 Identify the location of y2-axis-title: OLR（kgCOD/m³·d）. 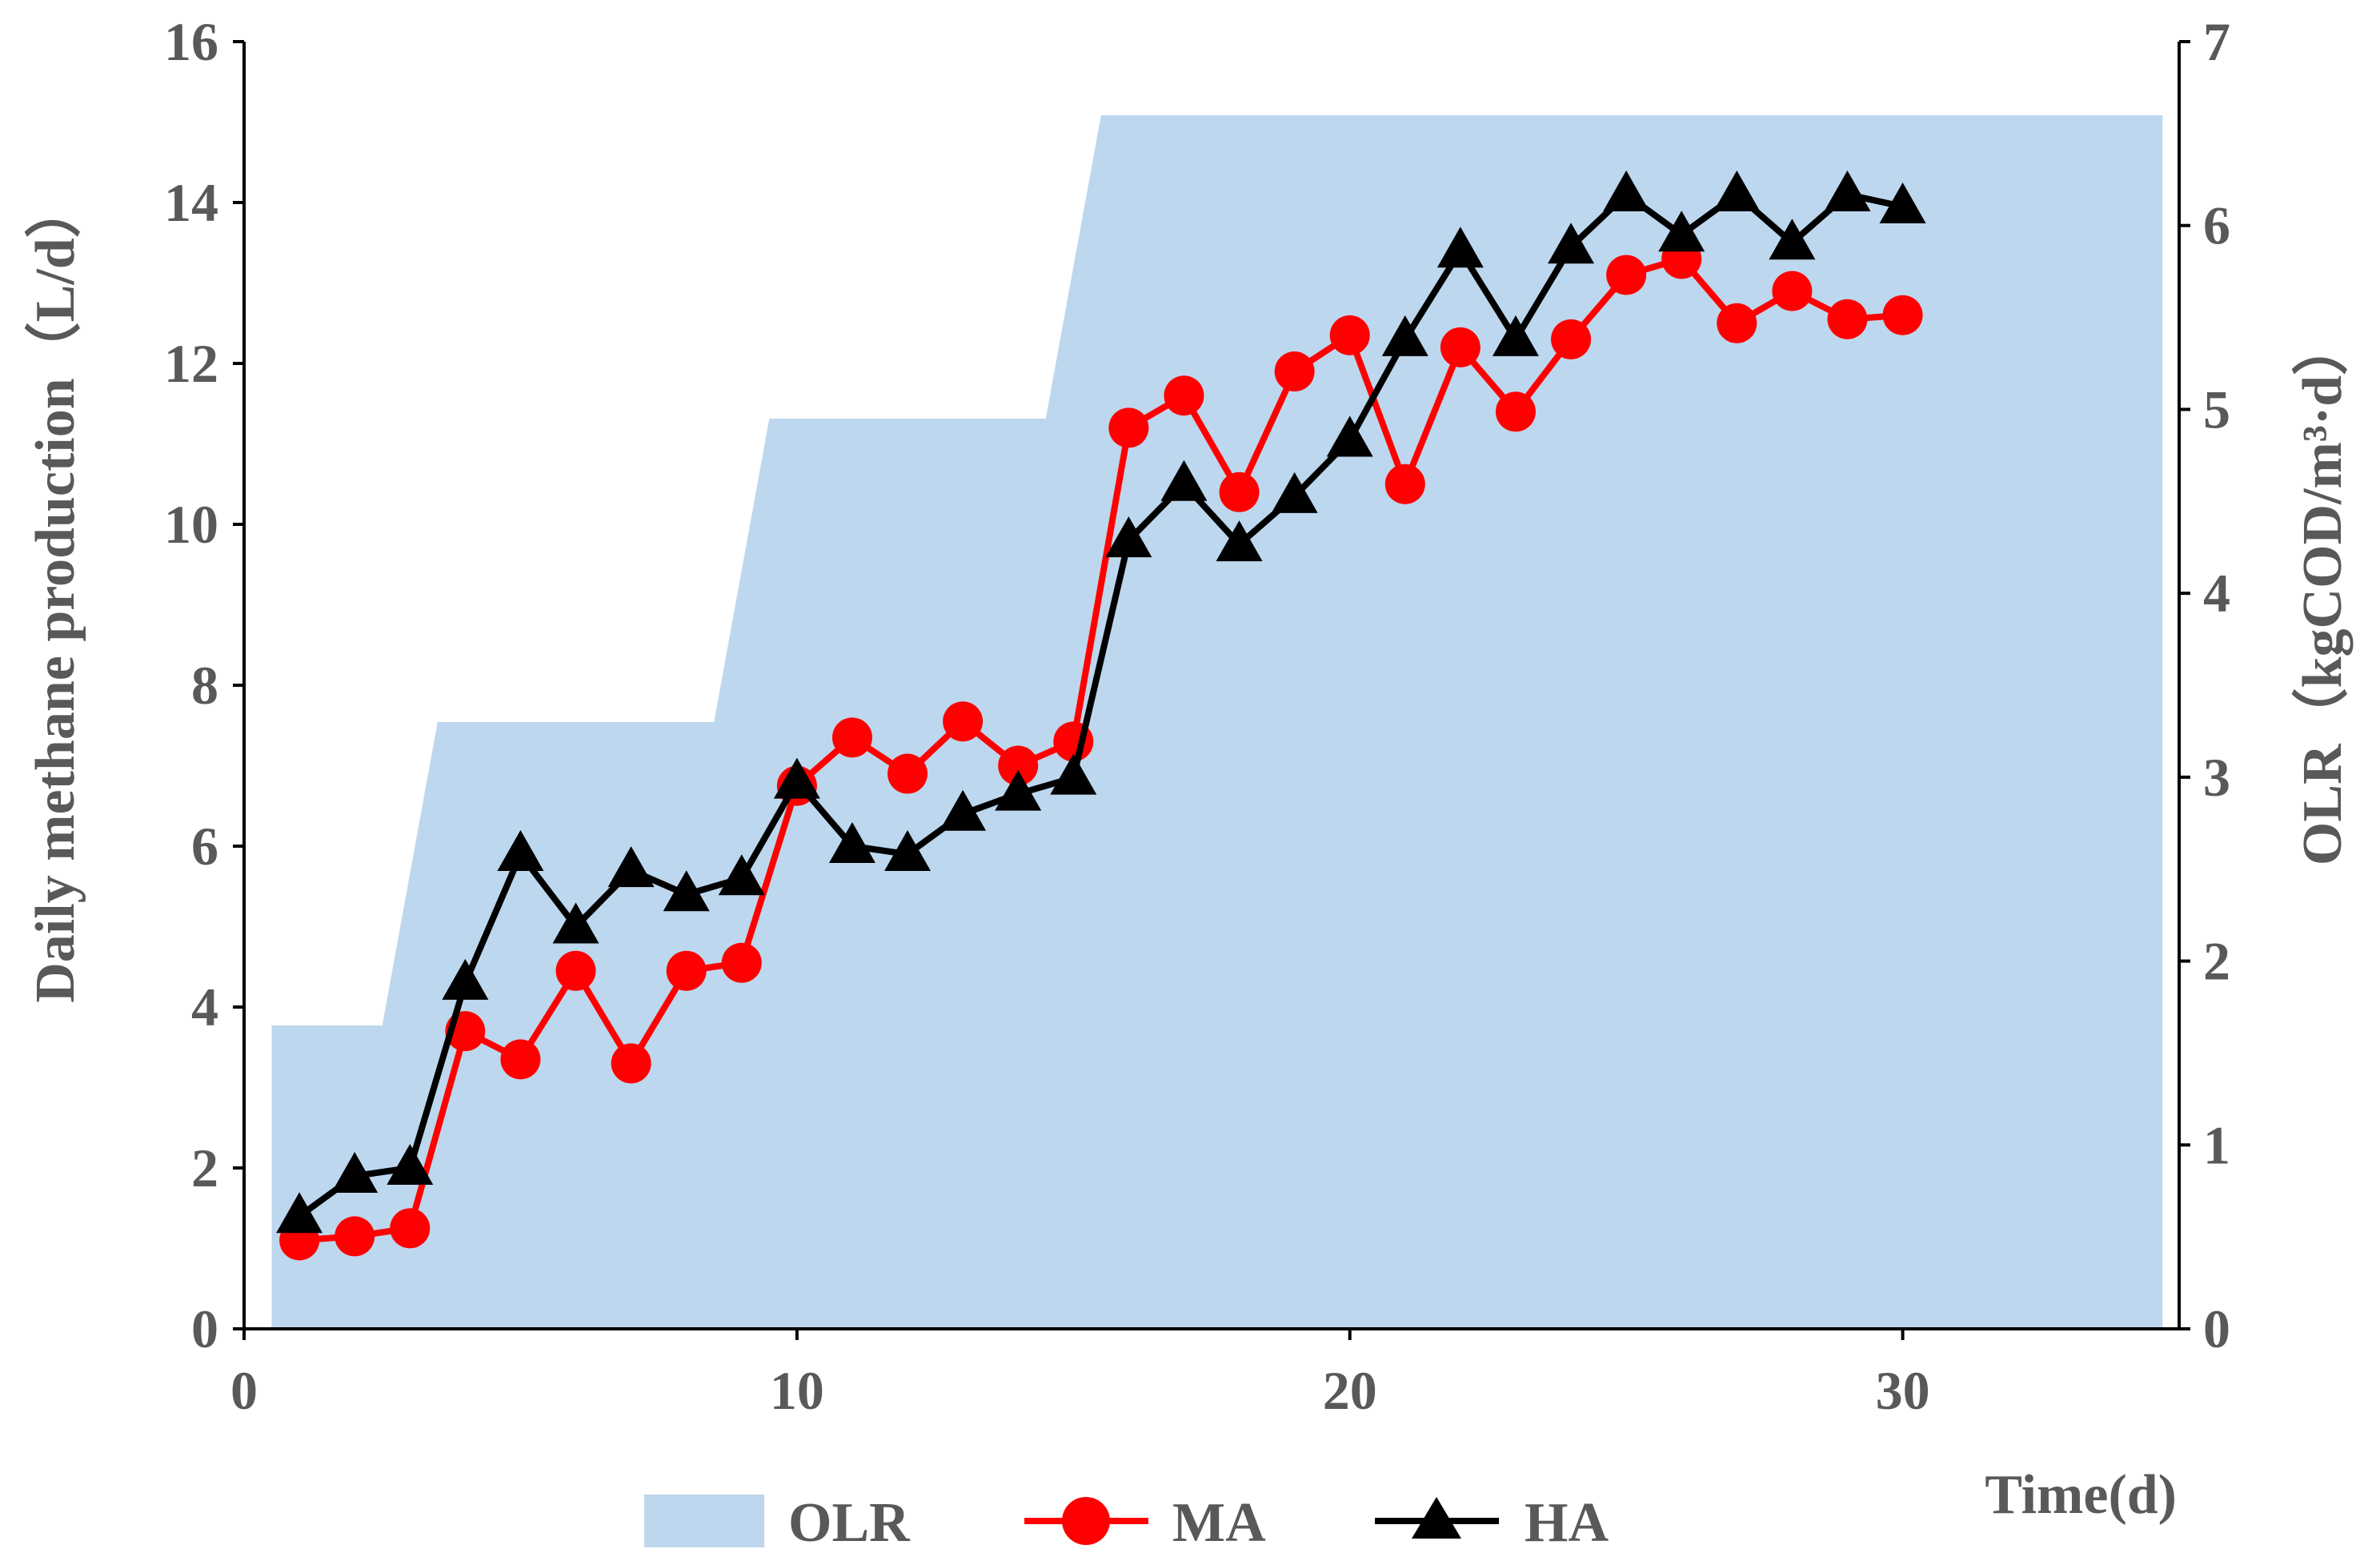
(2322, 592).